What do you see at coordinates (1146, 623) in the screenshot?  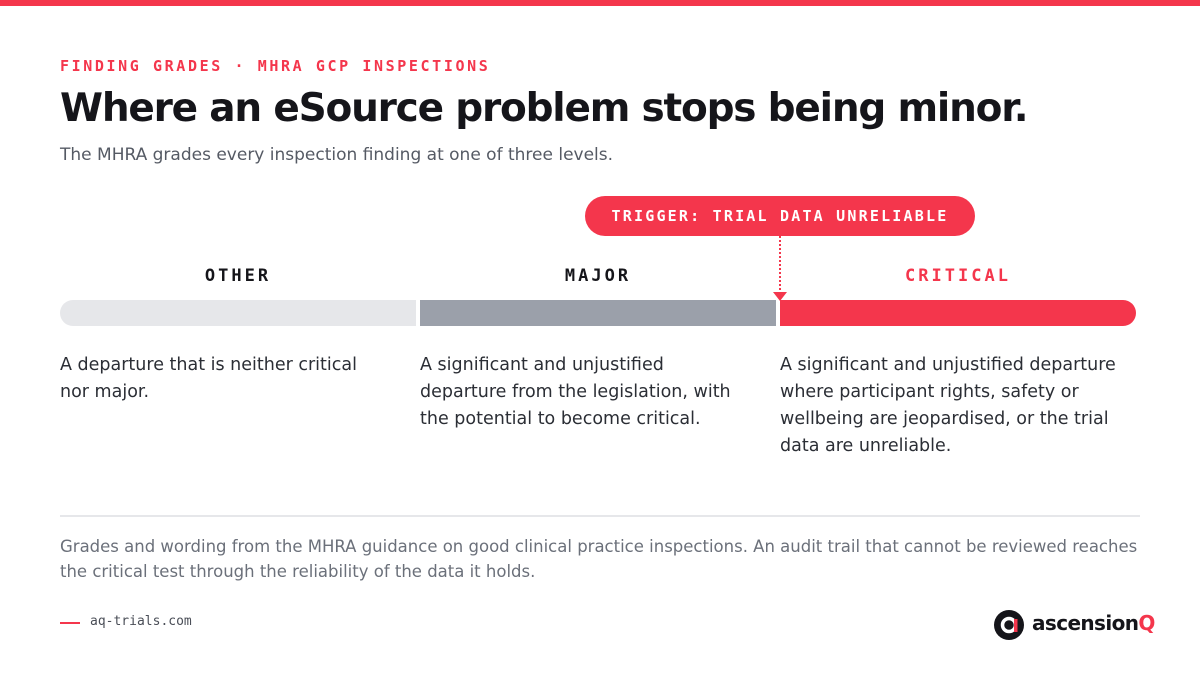 I see `brand-mark: Q` at bounding box center [1146, 623].